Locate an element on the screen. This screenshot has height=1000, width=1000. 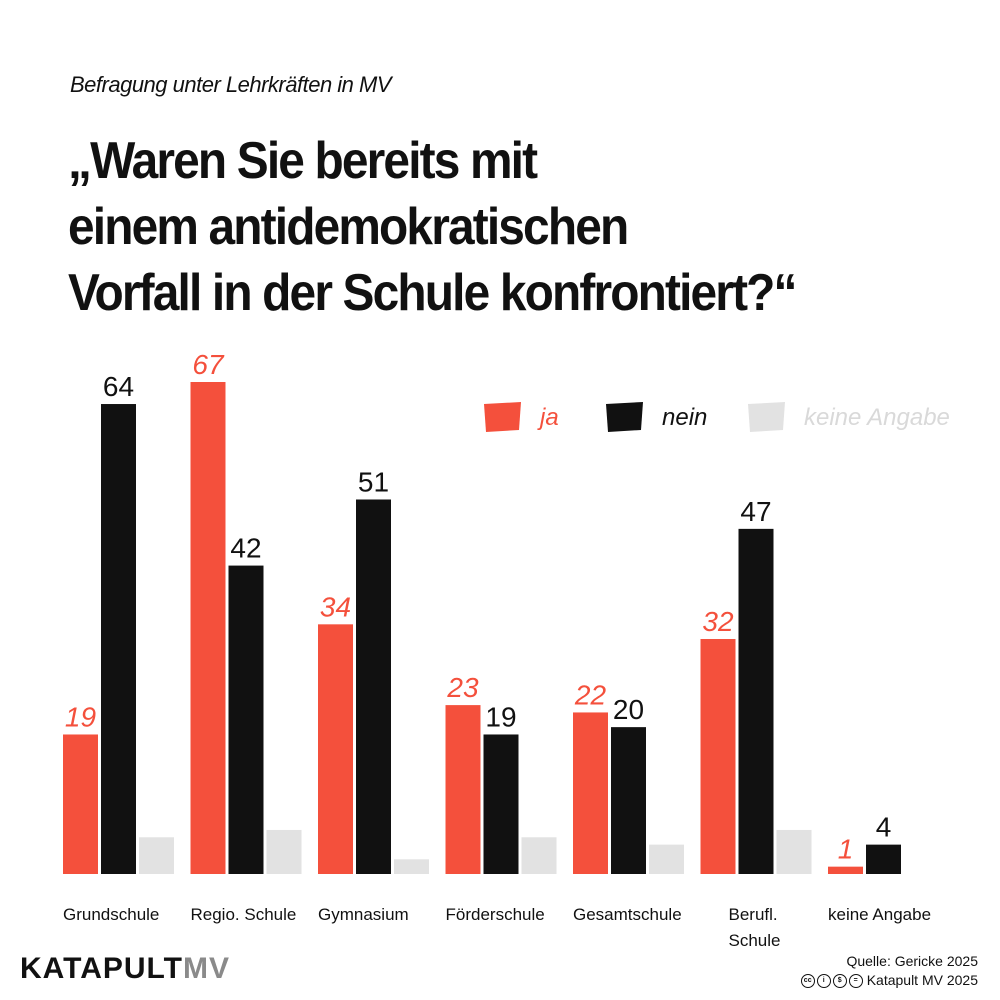
x-tick-label-5-1: Schule is located at coordinates (755, 940).